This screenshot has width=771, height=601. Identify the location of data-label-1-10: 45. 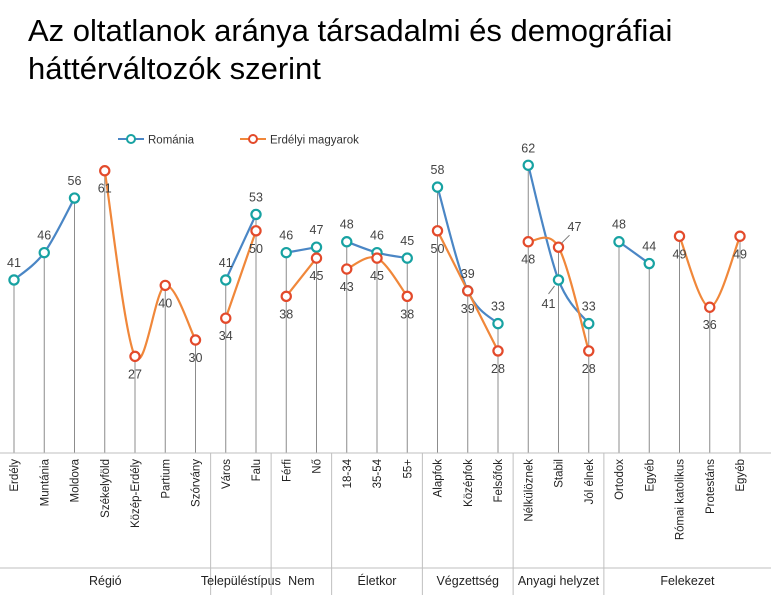
(317, 276).